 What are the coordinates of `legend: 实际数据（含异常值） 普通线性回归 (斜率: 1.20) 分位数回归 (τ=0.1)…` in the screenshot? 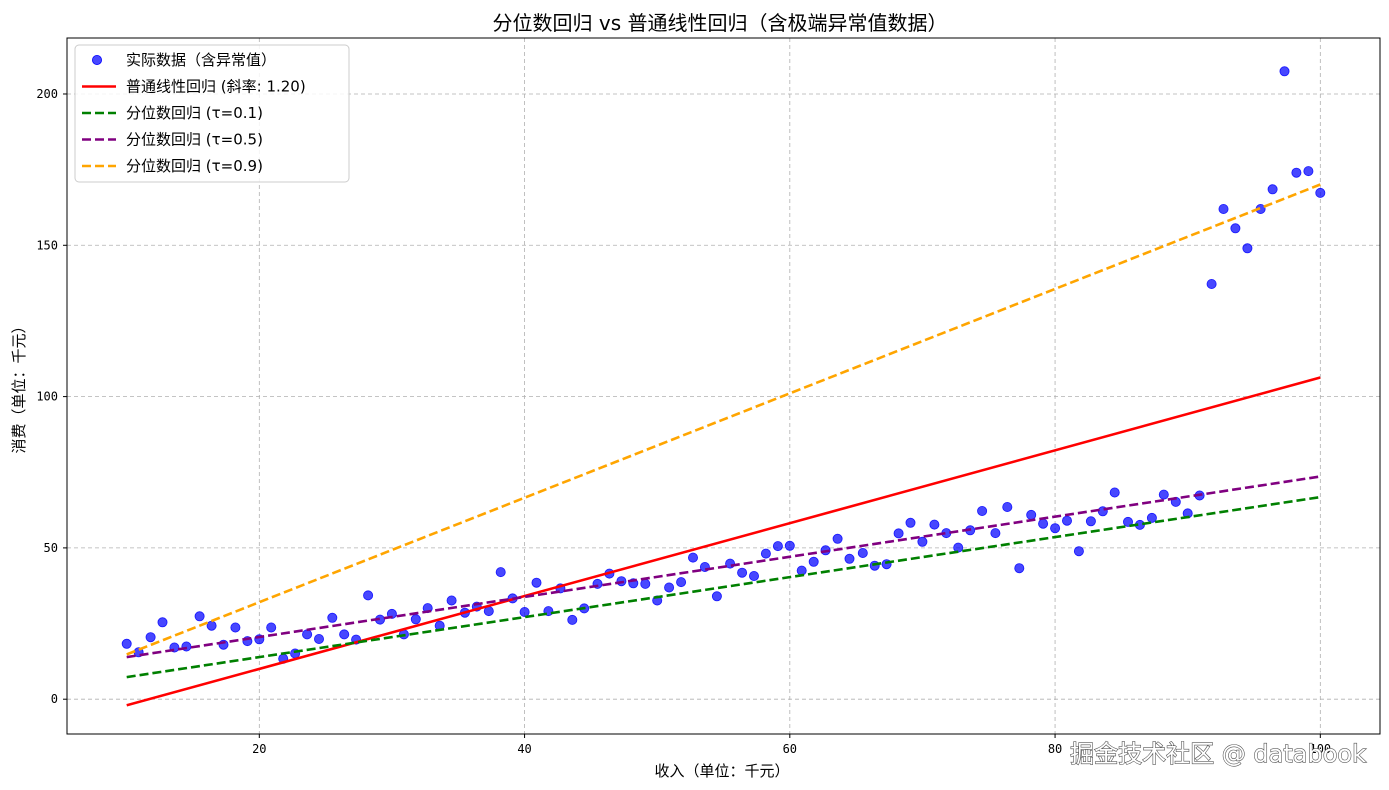 It's located at (212, 113).